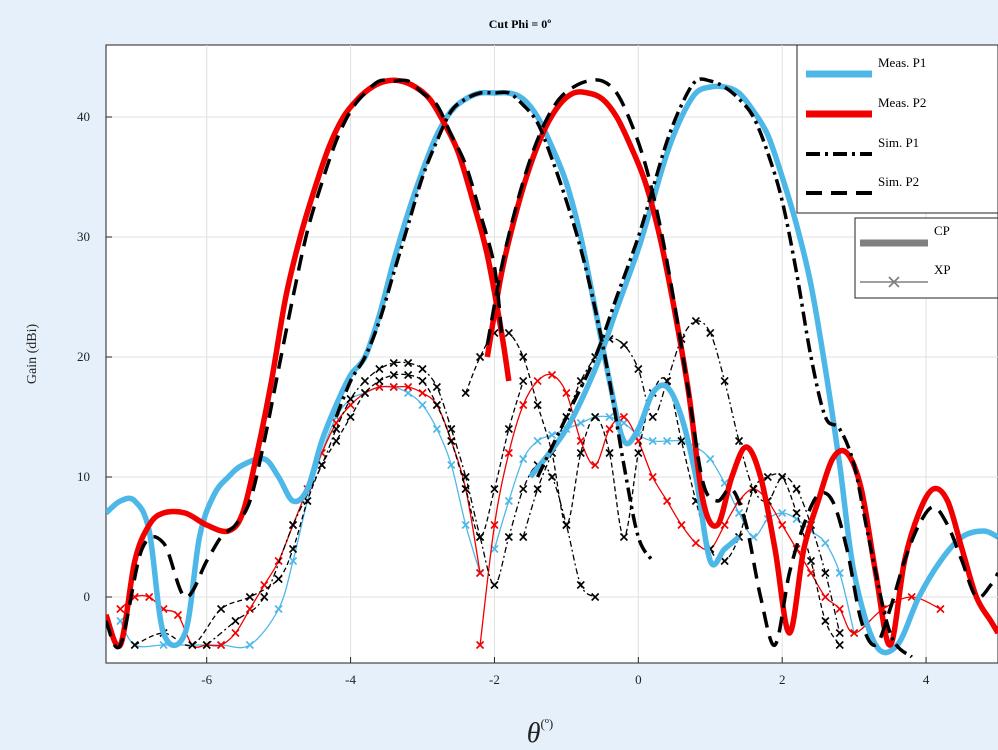 The height and width of the screenshot is (750, 998). What do you see at coordinates (540, 732) in the screenshot?
I see `x-axis-label: θ(º)` at bounding box center [540, 732].